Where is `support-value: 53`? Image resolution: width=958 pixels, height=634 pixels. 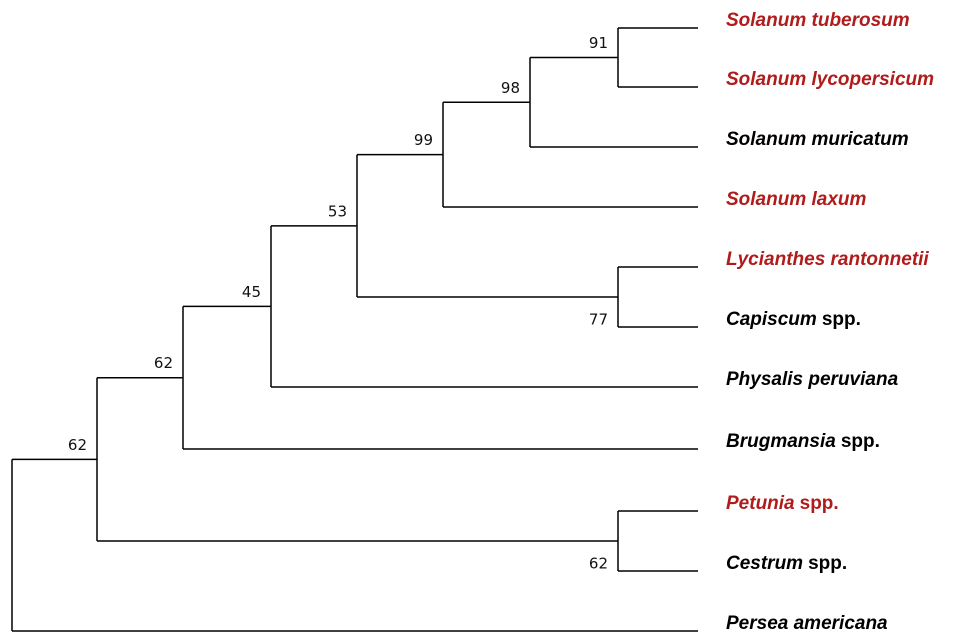
support-value: 53 is located at coordinates (337, 211).